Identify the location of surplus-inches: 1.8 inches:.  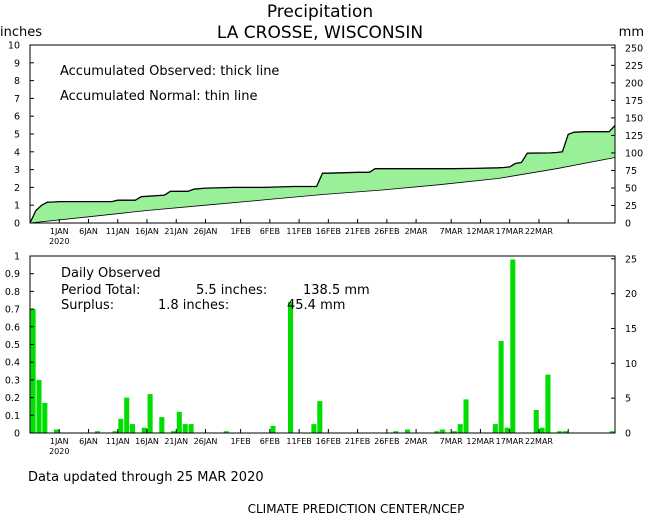
(193, 305).